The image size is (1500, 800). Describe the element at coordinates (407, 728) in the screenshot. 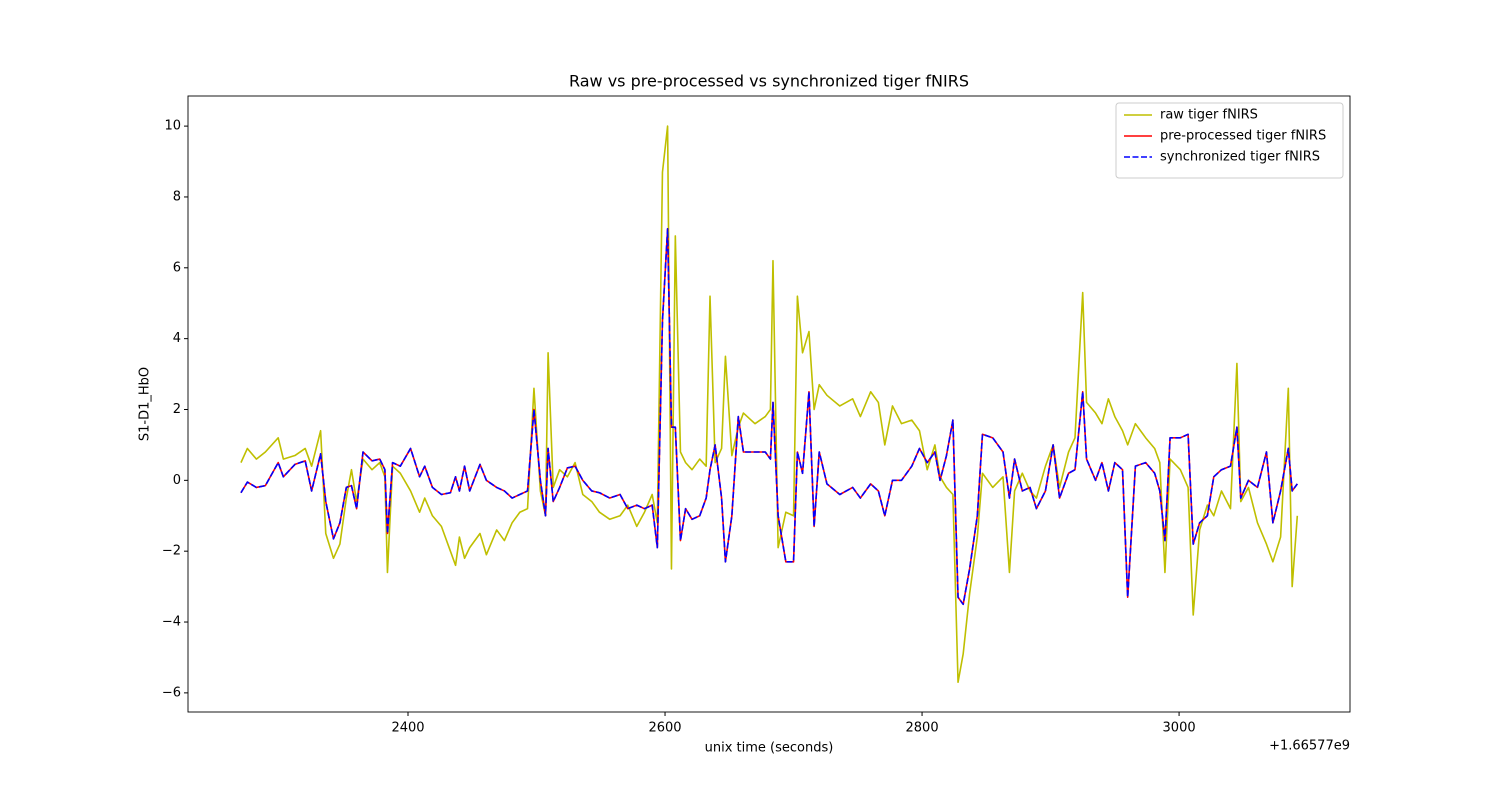

I see `x-tick-label: 2400` at that location.